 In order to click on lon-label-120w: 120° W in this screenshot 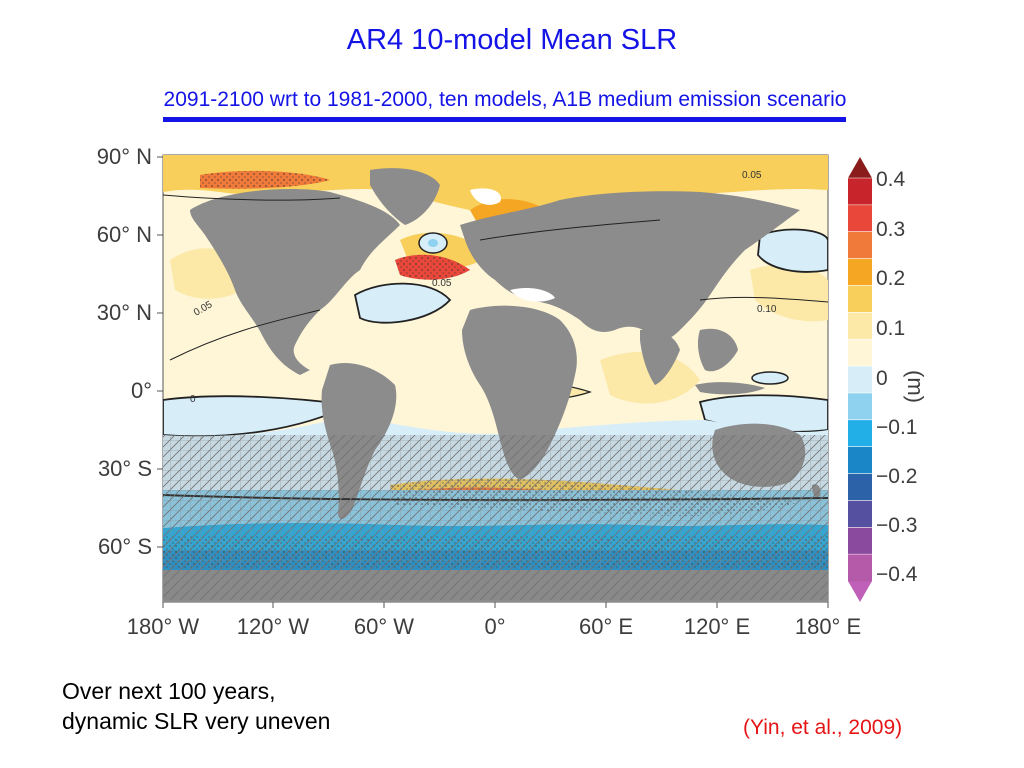, I will do `click(273, 626)`.